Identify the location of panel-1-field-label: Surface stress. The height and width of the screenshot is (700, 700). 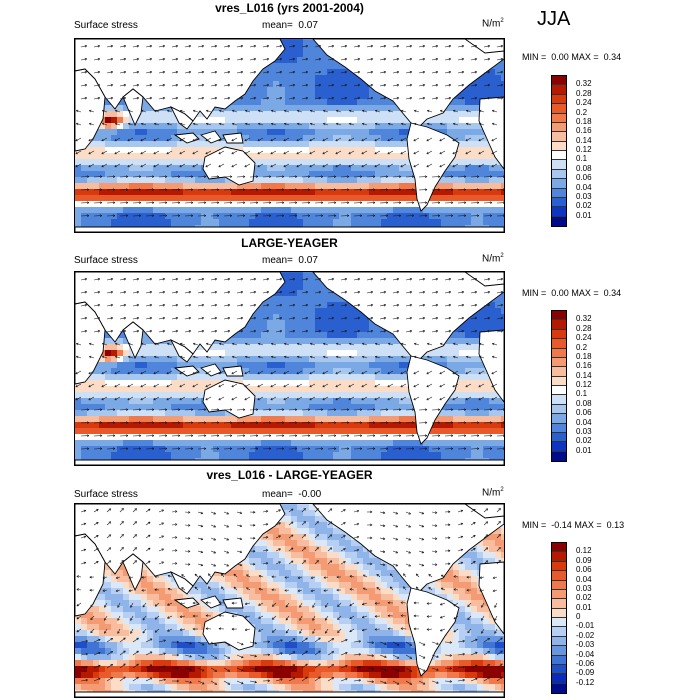
(106, 25).